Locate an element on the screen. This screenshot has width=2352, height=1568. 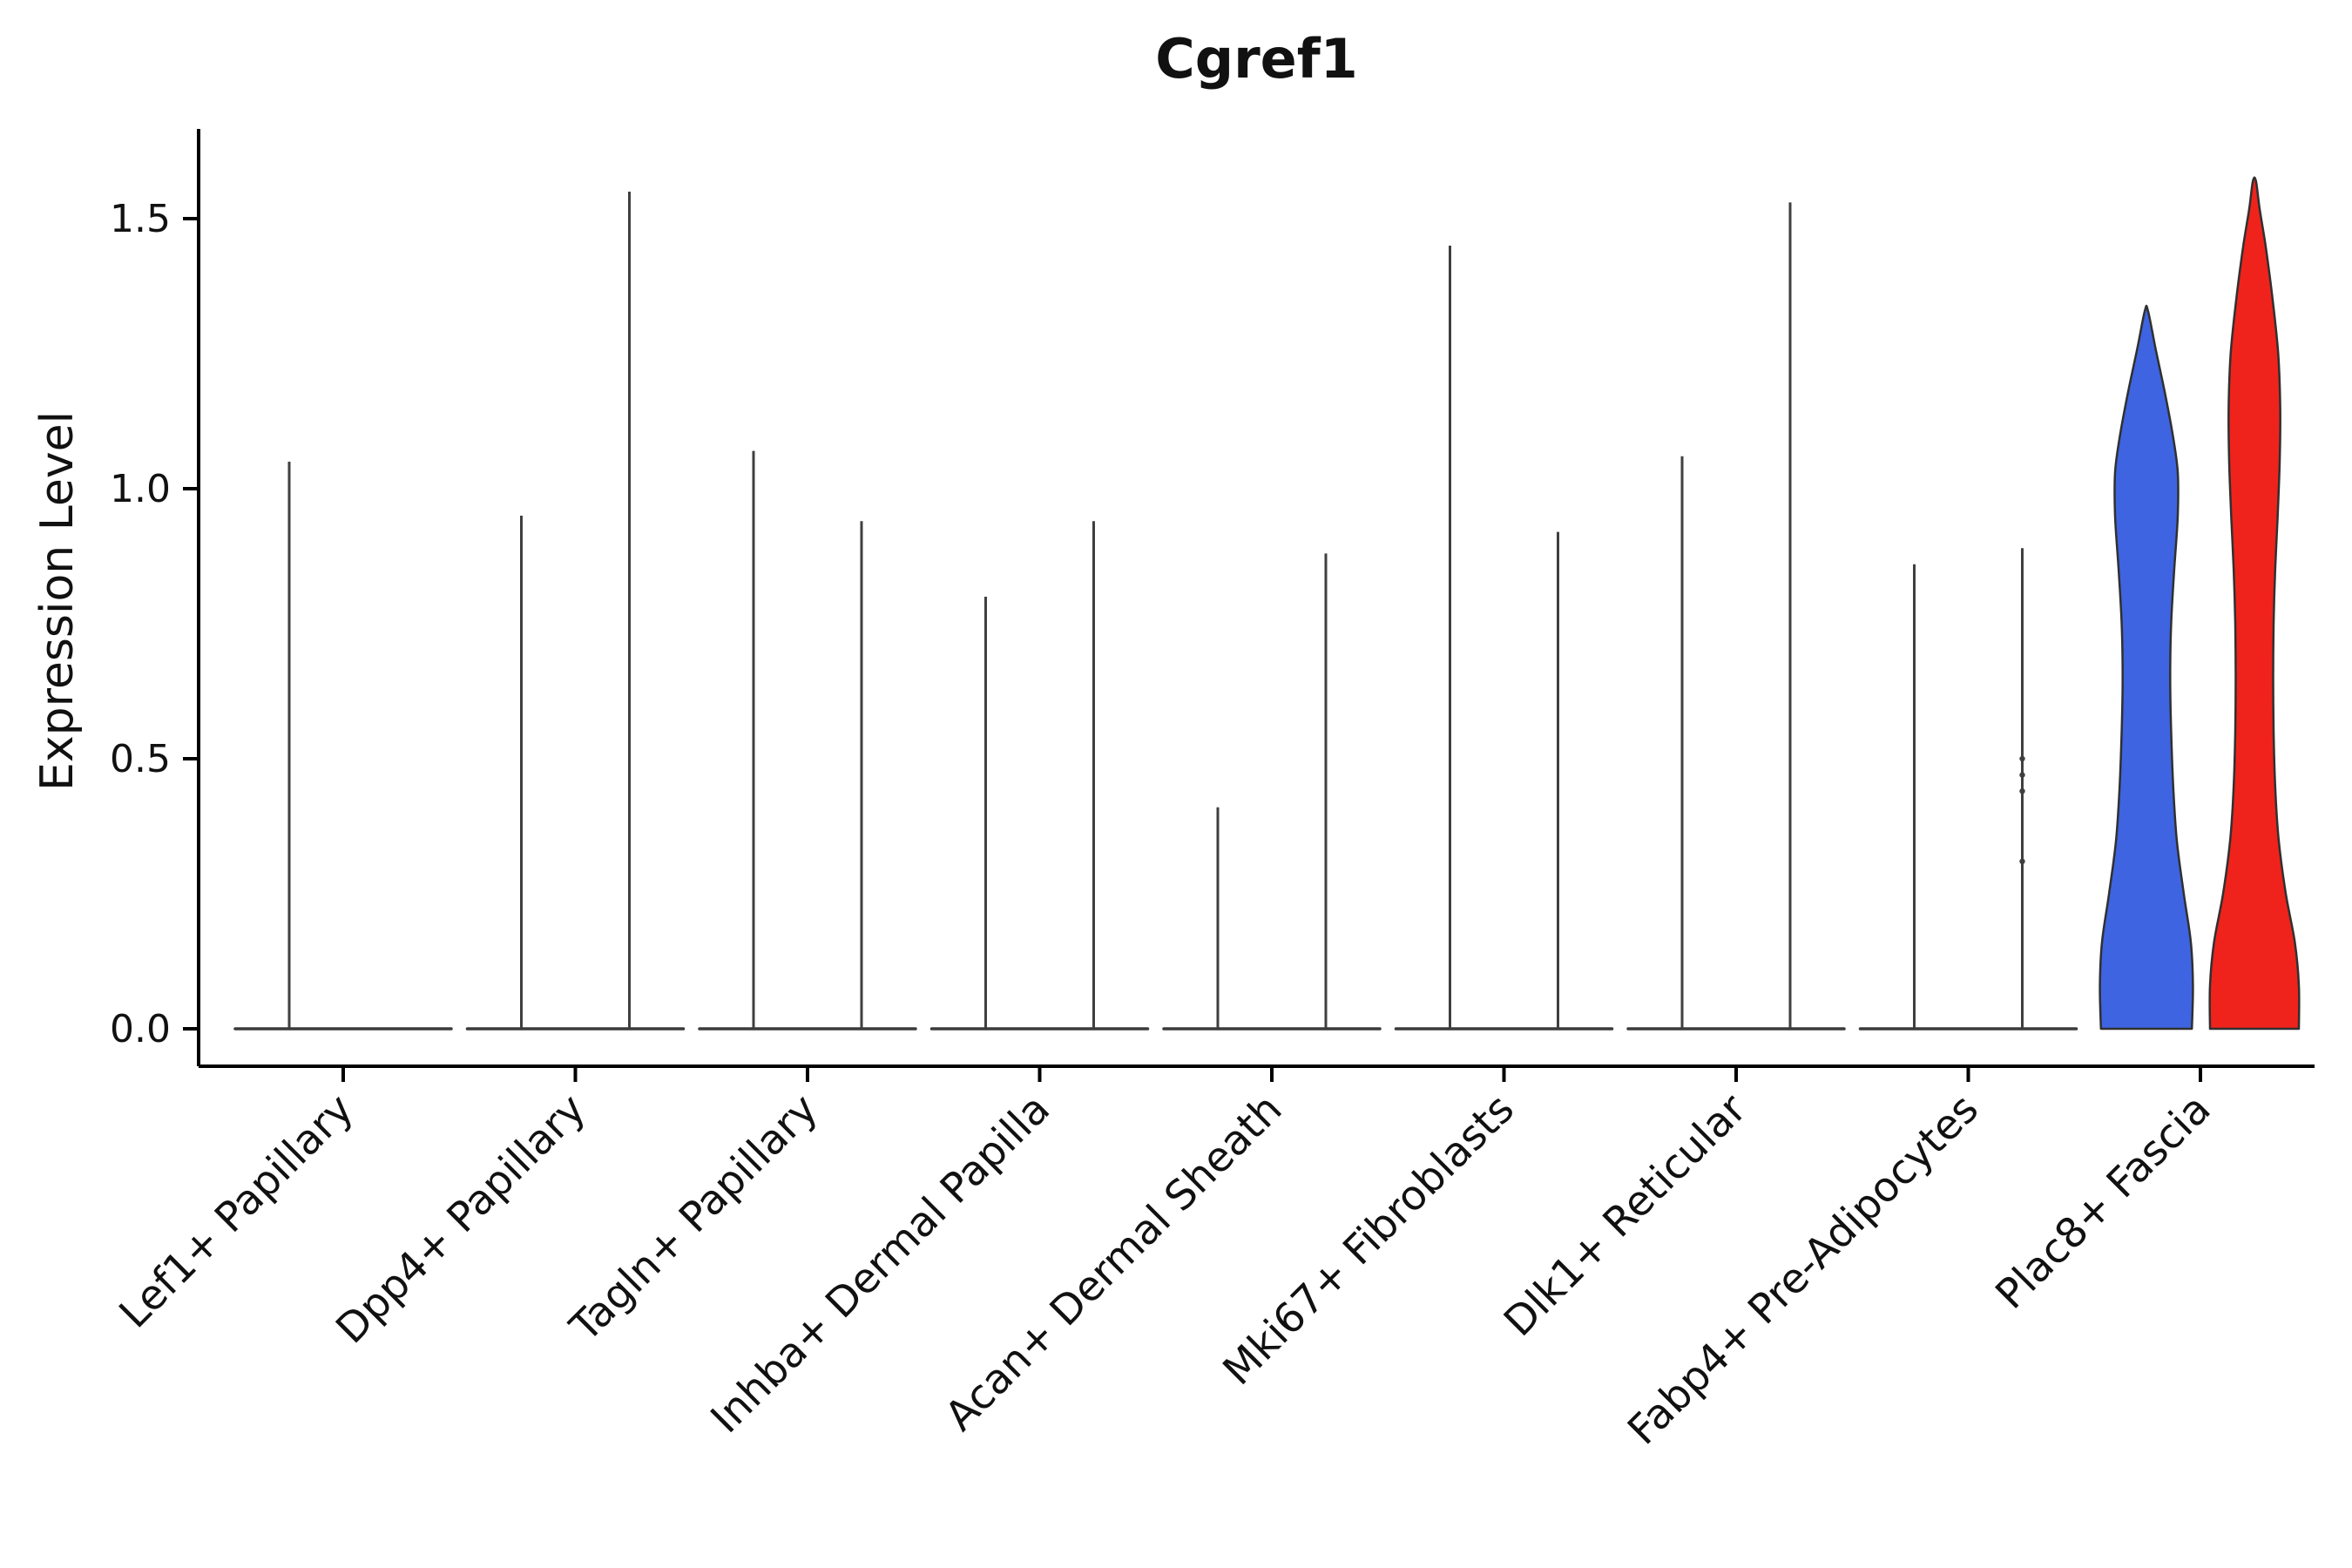
x-tick-label: Dlk1+ Reticular is located at coordinates (1625, 1215).